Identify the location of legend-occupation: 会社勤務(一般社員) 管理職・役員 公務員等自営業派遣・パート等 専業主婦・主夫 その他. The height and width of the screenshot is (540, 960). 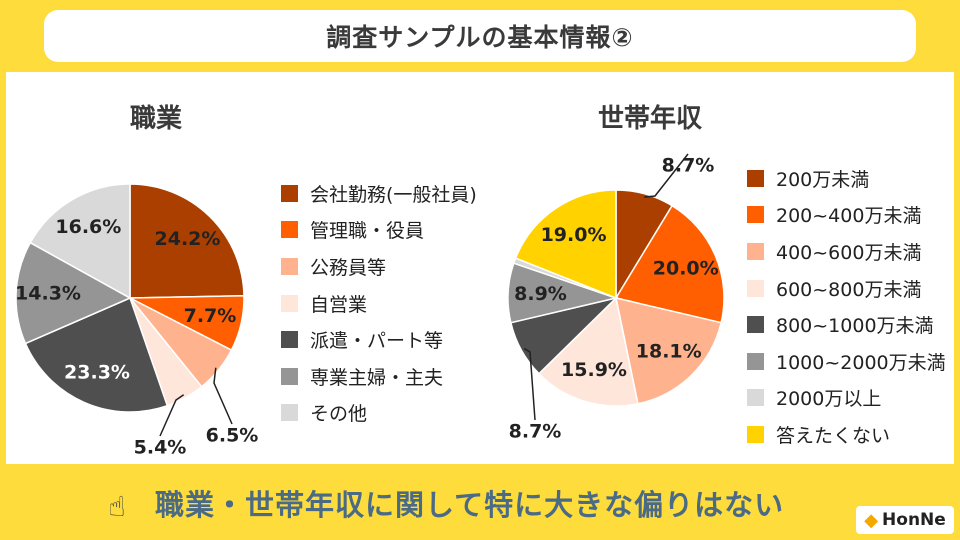
(379, 303).